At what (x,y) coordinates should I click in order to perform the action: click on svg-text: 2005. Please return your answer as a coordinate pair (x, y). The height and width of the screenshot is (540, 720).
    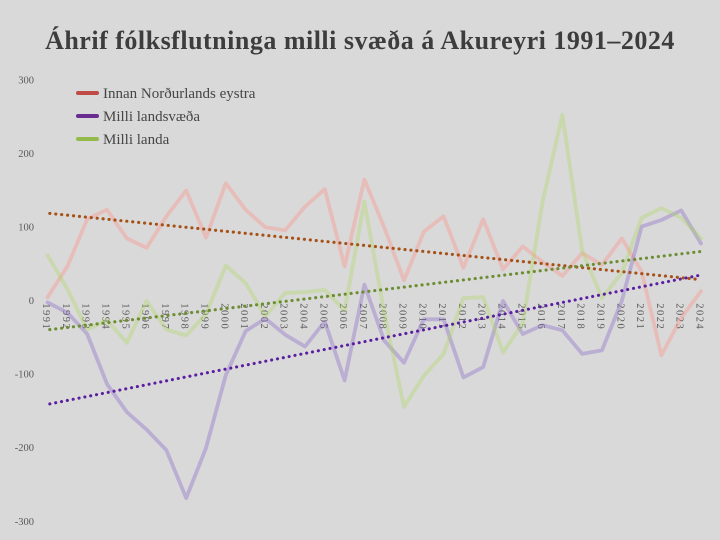
    Looking at the image, I should click on (322, 316).